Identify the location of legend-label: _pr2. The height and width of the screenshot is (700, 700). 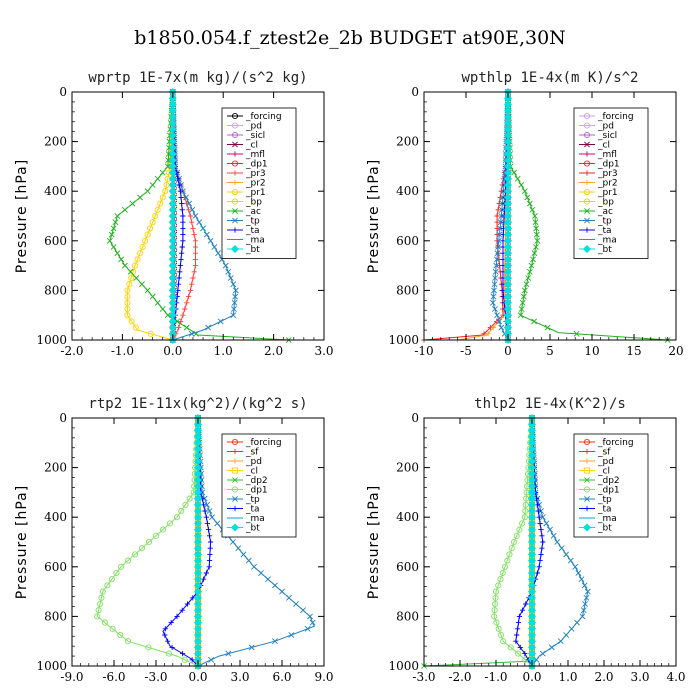
(255, 184).